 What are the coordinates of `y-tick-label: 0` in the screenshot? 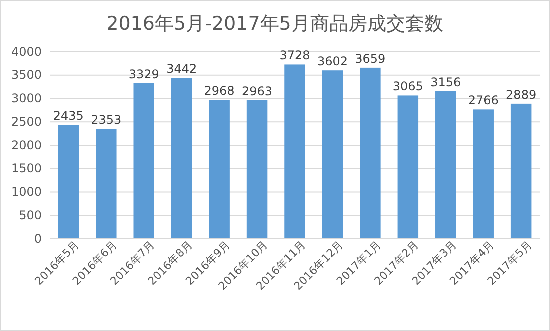 It's located at (38, 239).